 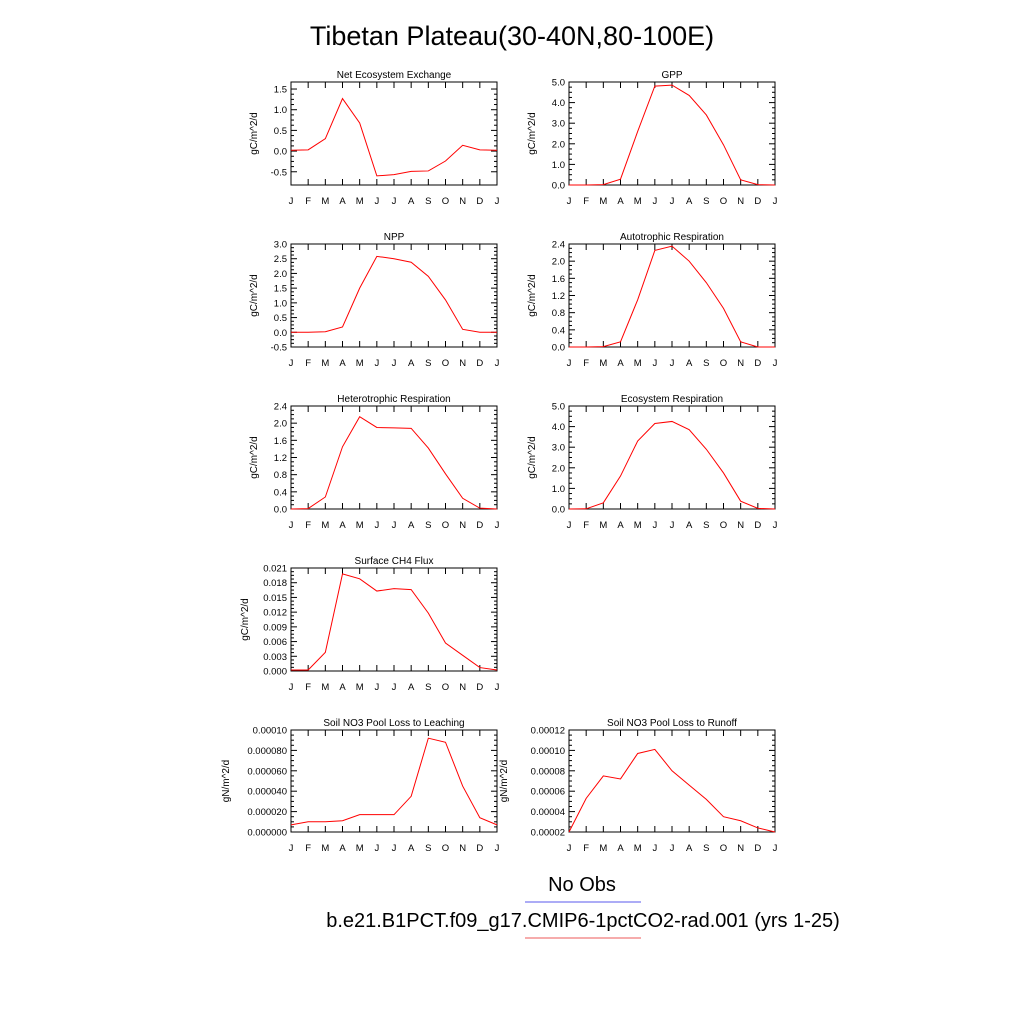 I want to click on y-tick-label: 1.2, so click(x=280, y=458).